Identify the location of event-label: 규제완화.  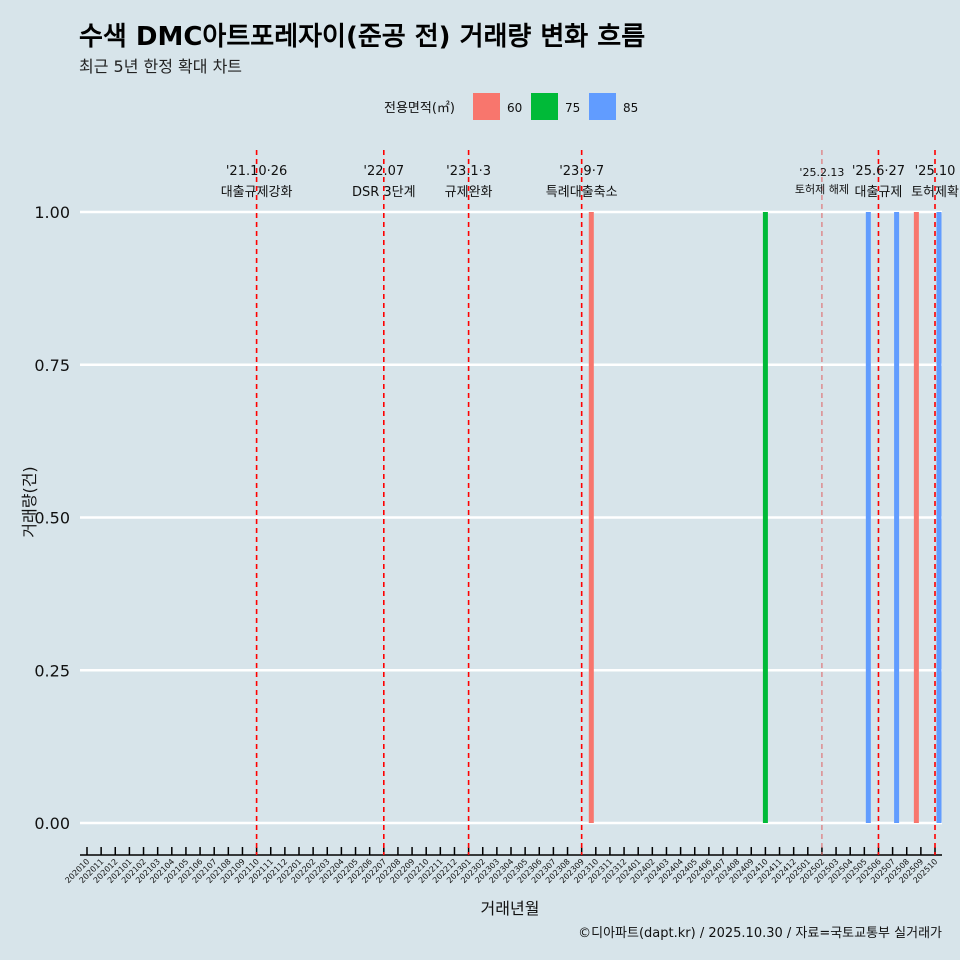
(469, 192).